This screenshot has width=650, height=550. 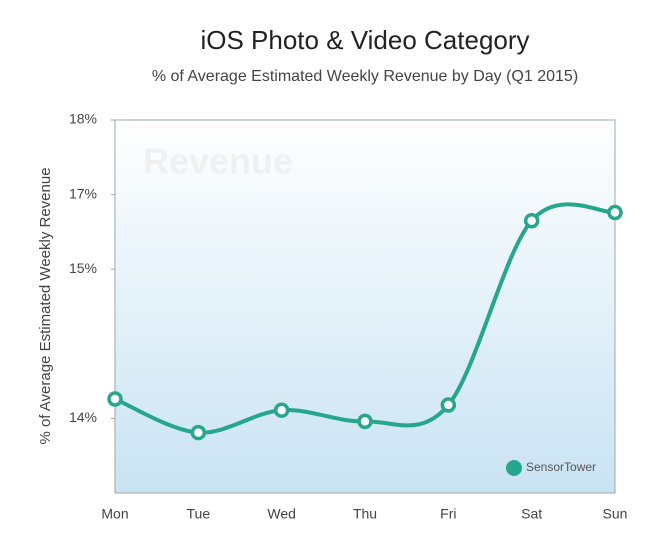 I want to click on x-tick-label: Thu, so click(x=365, y=514).